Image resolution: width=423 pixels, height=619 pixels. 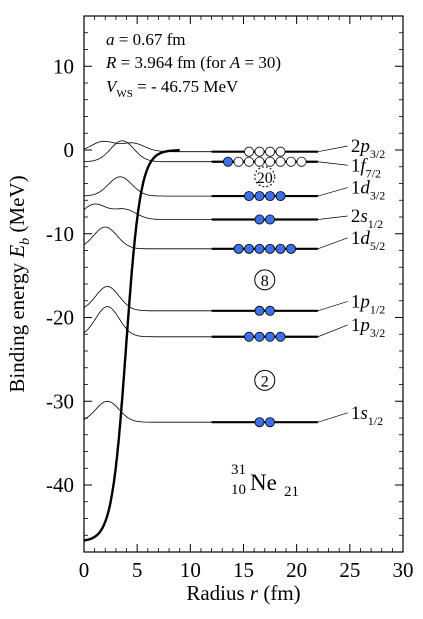 I want to click on x-tick-label: 5, so click(x=137, y=570).